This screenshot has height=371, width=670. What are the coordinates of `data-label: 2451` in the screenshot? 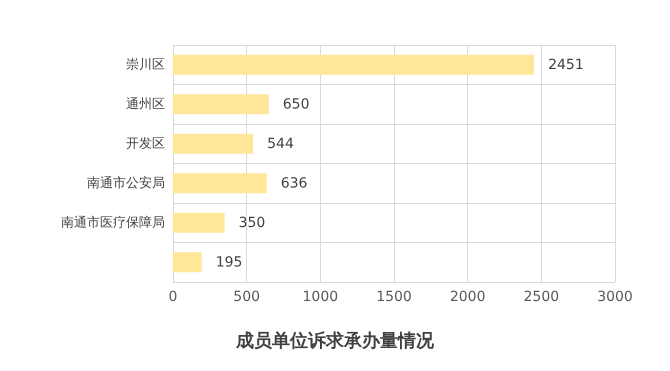 It's located at (566, 64).